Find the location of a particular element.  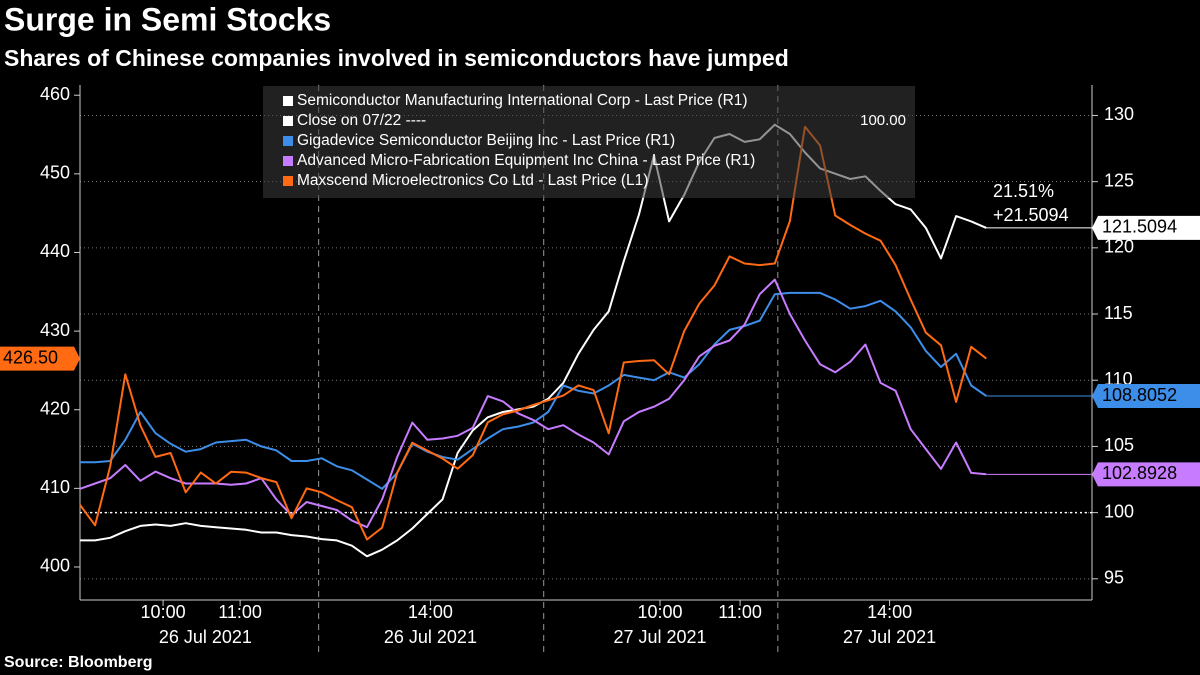

legend-box is located at coordinates (589, 142).